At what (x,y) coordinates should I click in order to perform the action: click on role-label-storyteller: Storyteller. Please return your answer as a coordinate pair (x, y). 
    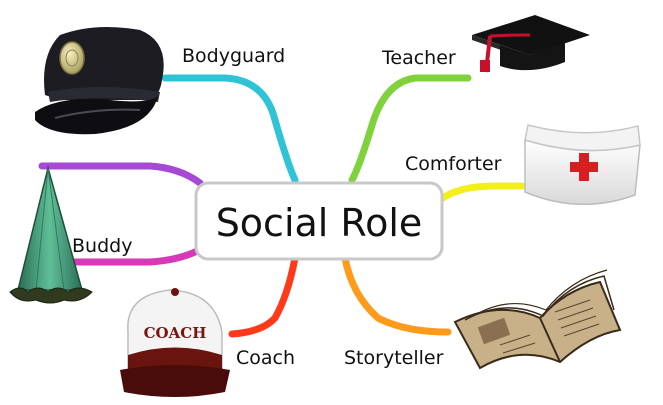
    Looking at the image, I should click on (394, 358).